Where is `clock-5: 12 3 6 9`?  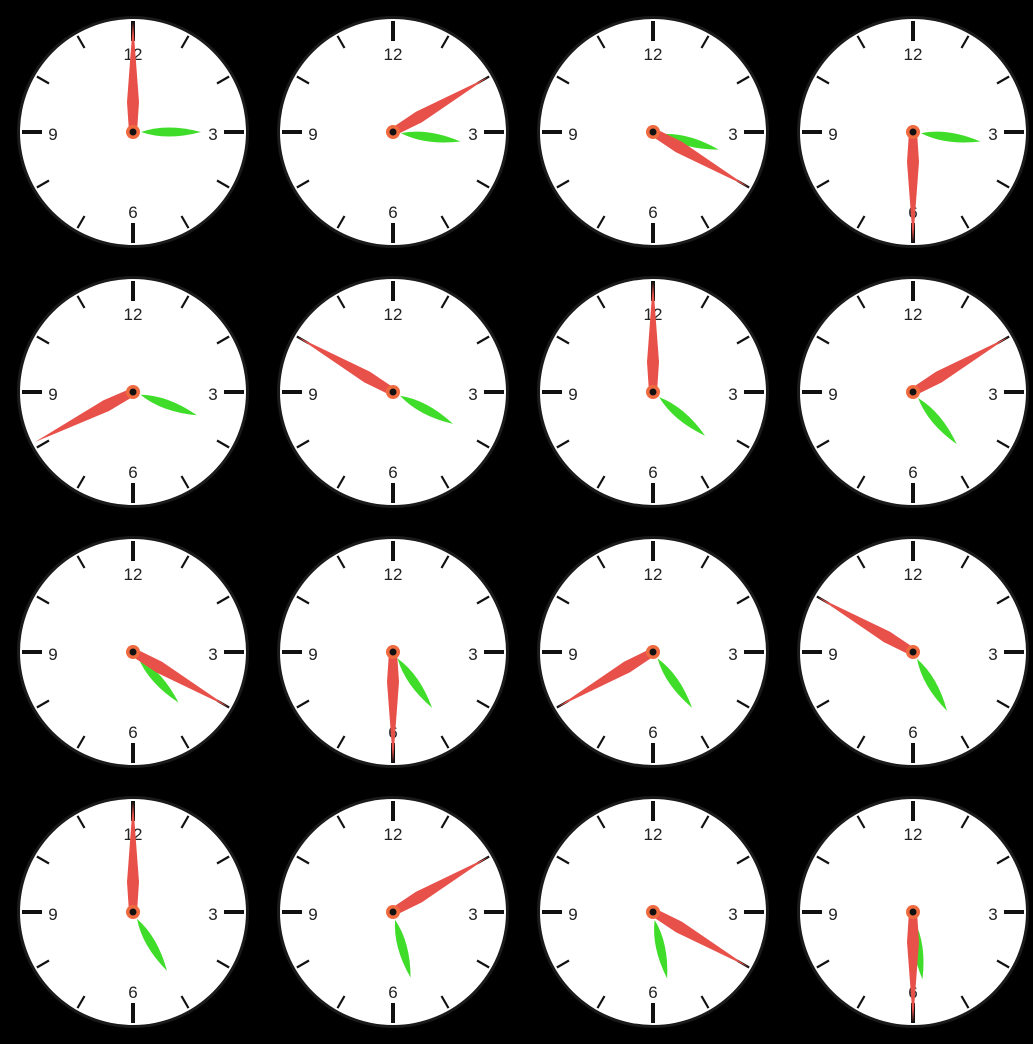 clock-5: 12 3 6 9 is located at coordinates (133, 392).